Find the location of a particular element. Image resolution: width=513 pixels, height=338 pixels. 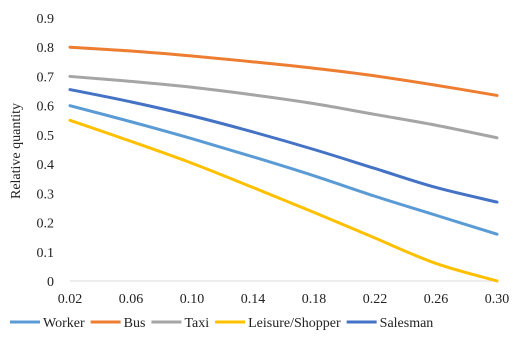

x-tick-label: 0.22 is located at coordinates (375, 299).